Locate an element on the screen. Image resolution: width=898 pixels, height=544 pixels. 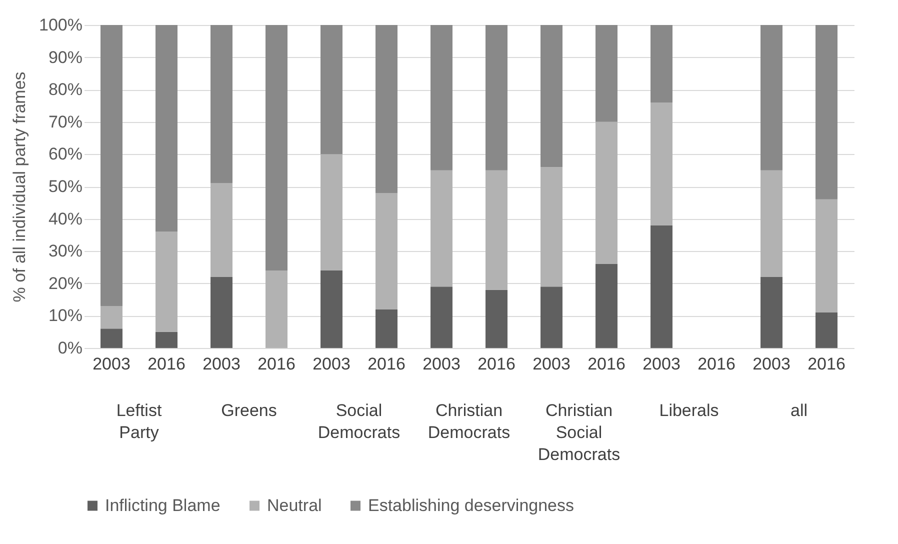
text: Christian Democrats is located at coordinates (469, 421).